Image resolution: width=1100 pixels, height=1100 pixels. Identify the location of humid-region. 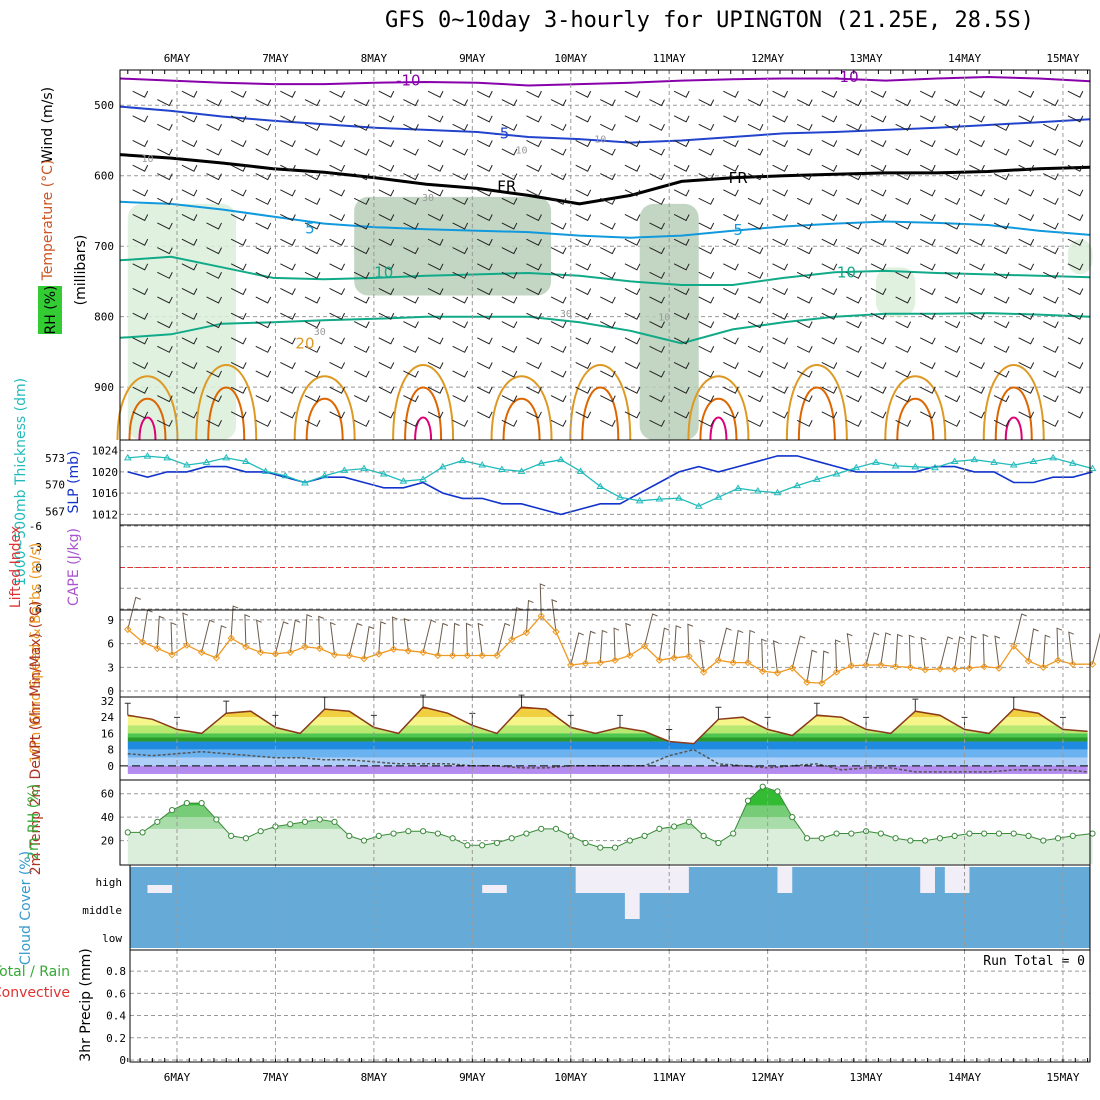
(453, 246).